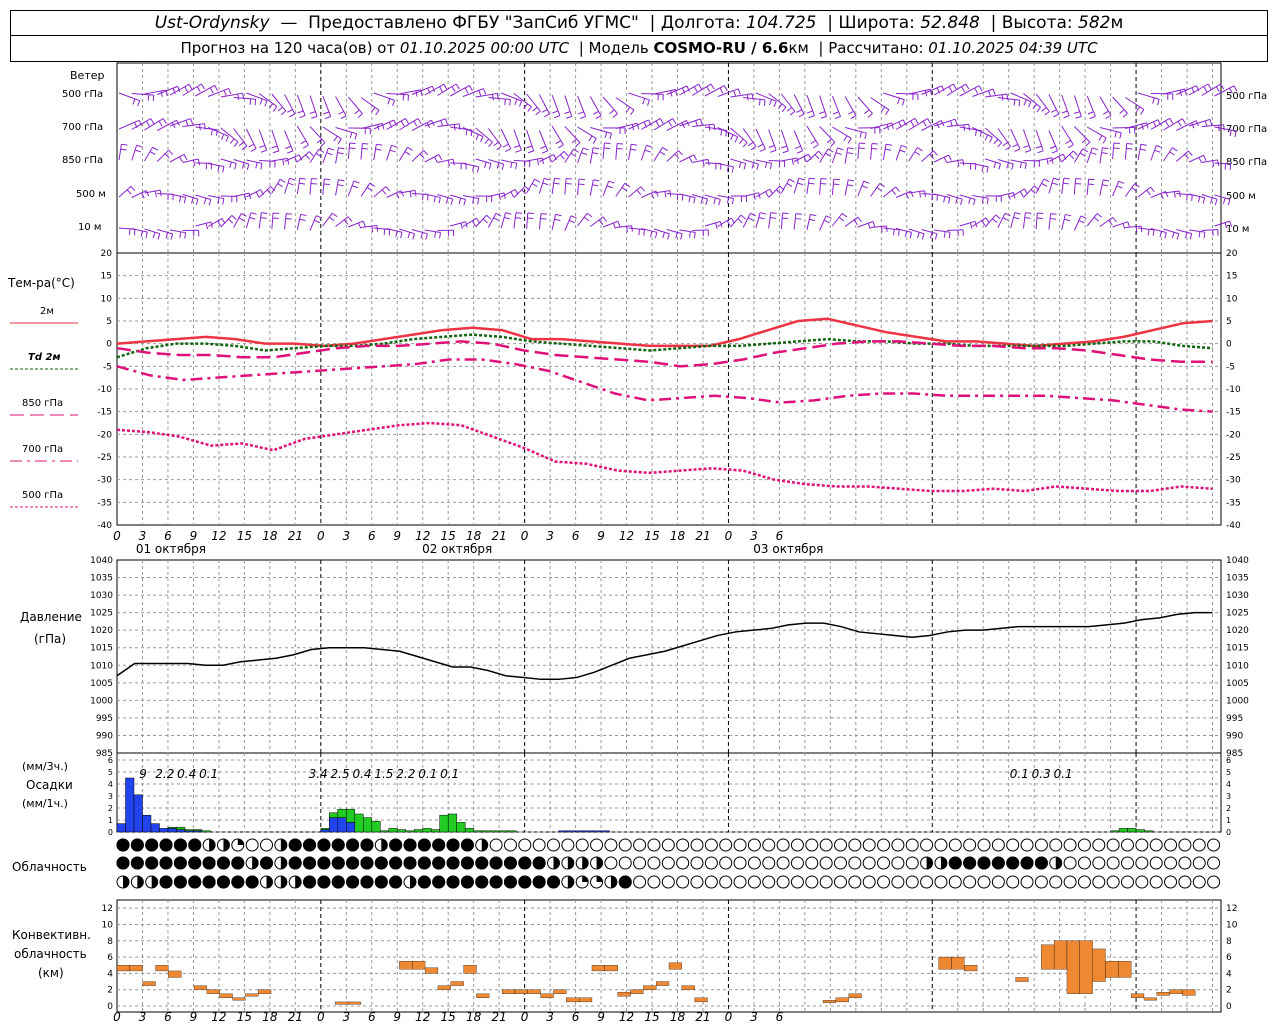 The image size is (1280, 1024). I want to click on temp-ytick-left: -35, so click(104, 503).